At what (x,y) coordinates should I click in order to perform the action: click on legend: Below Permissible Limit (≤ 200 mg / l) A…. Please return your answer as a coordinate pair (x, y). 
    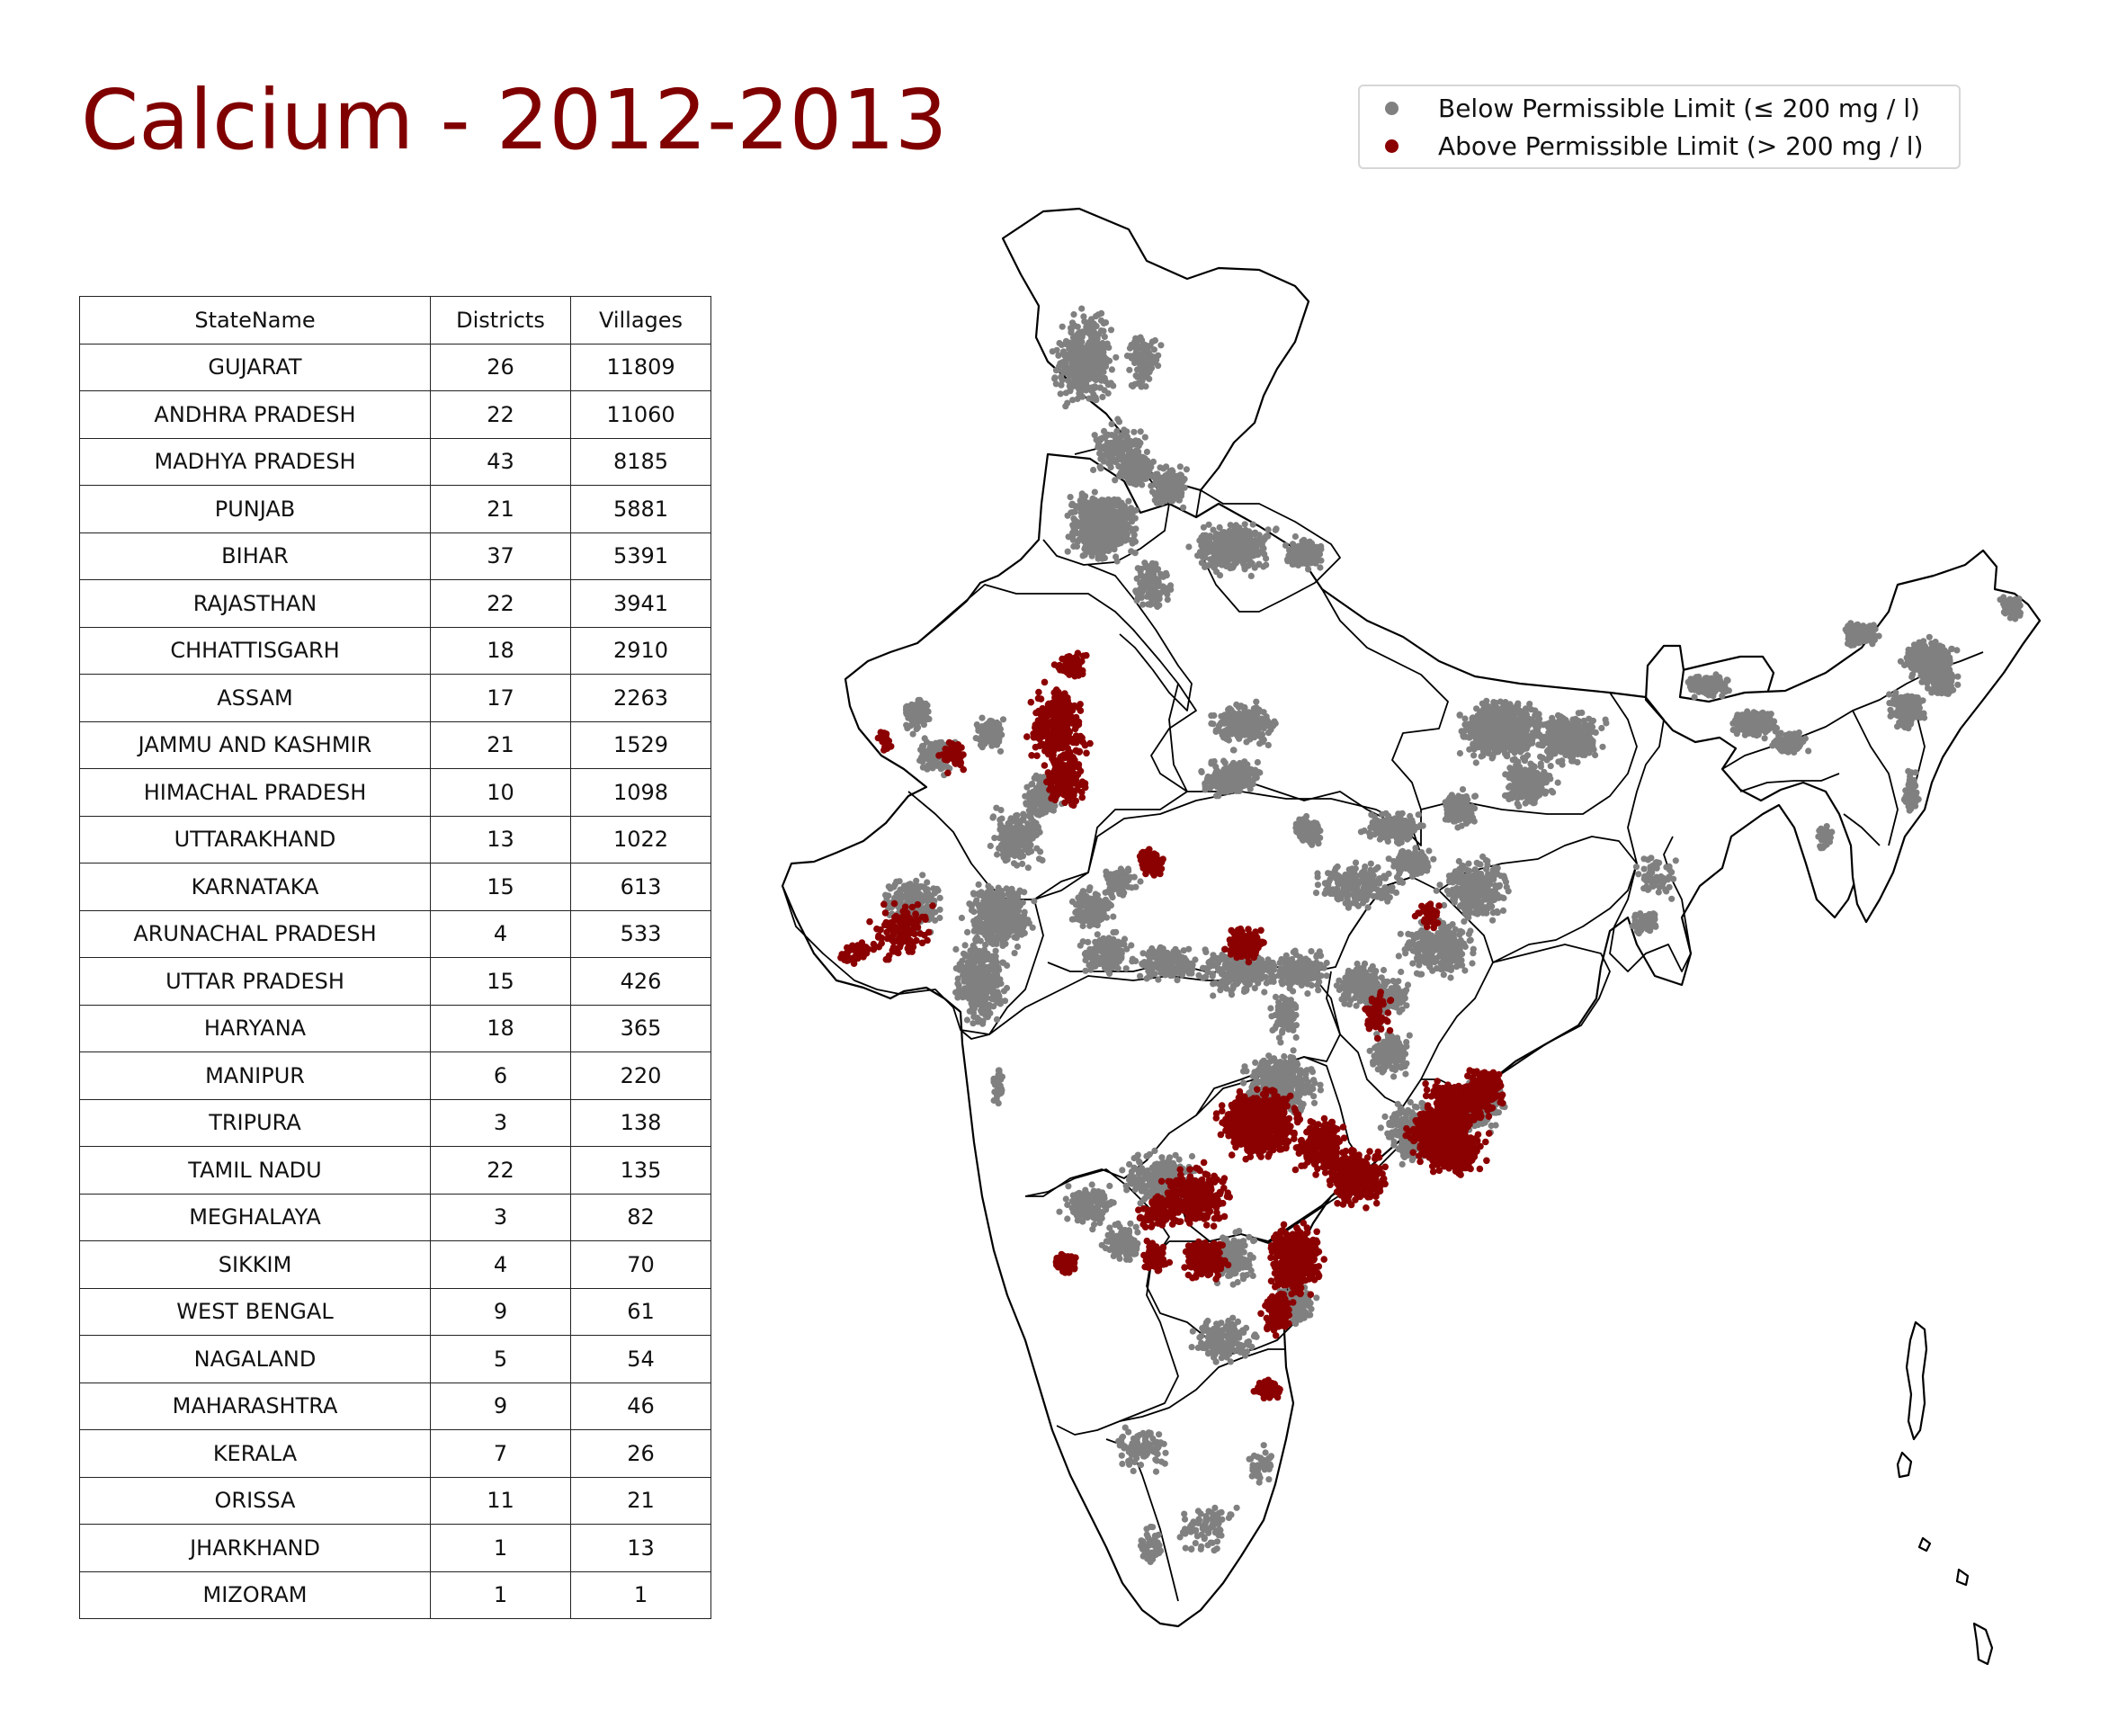
    Looking at the image, I should click on (1660, 127).